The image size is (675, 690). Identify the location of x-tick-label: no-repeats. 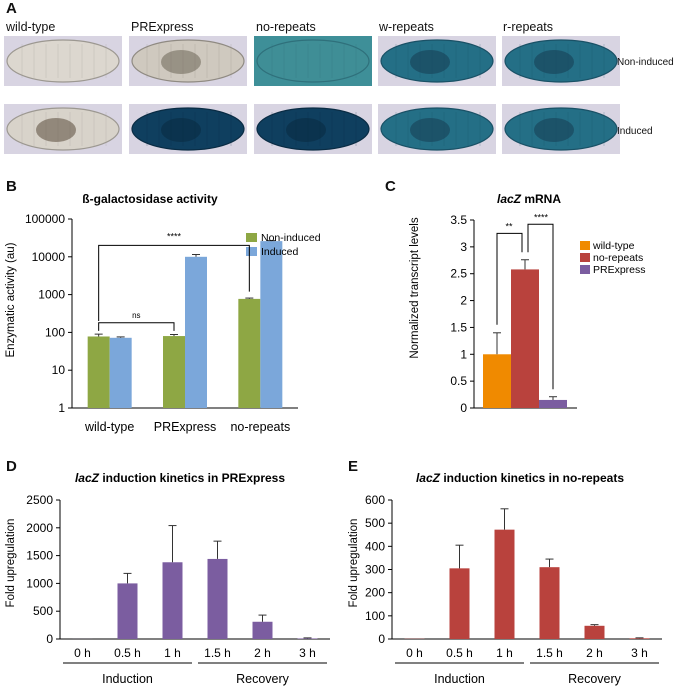
(260, 427).